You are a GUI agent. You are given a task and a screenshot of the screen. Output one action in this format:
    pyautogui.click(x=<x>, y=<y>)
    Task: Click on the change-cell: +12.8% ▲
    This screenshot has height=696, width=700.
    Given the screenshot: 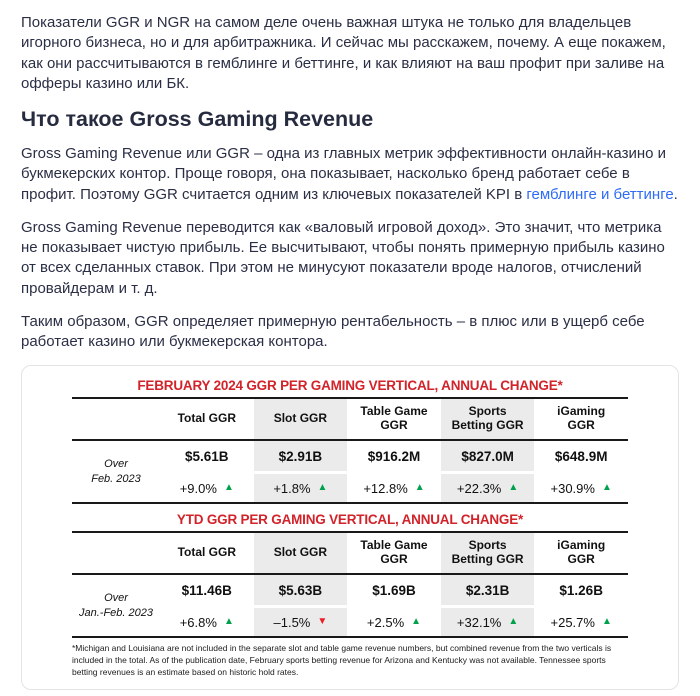 What is the action you would take?
    pyautogui.click(x=394, y=488)
    